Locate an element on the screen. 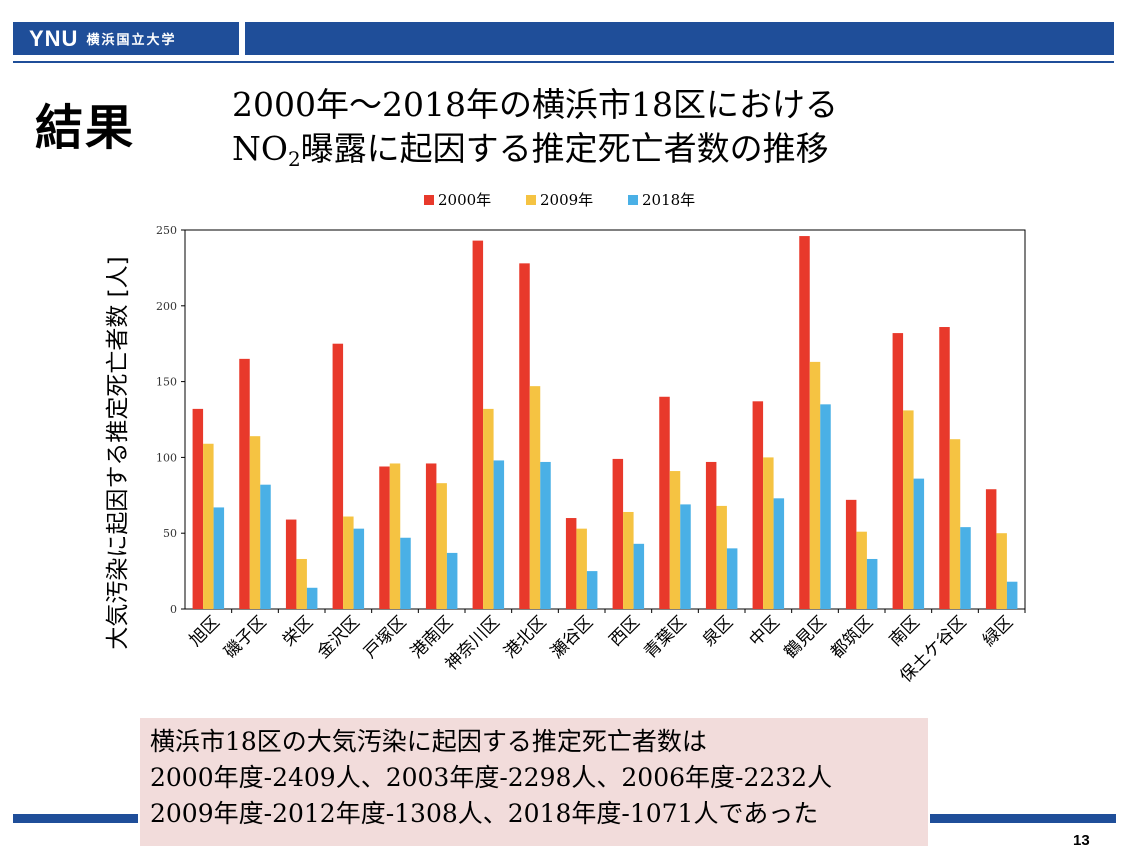 The height and width of the screenshot is (855, 1126). y-tick-label: 200 is located at coordinates (166, 306).